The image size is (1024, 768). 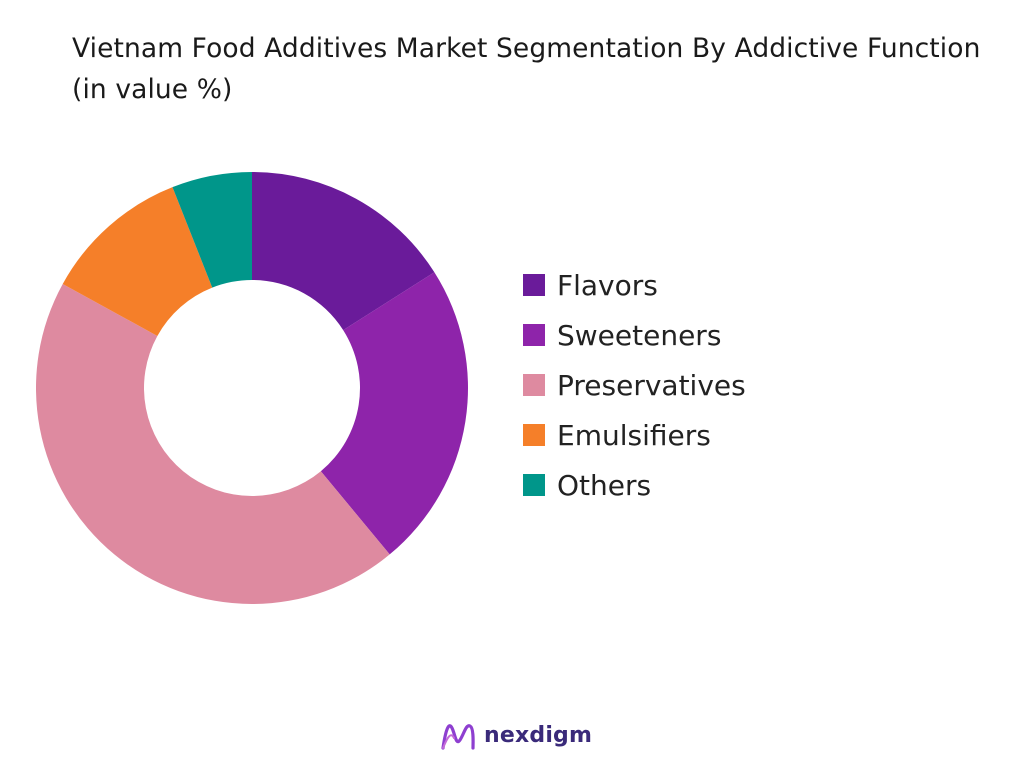 I want to click on legend-label: Preservatives, so click(x=651, y=385).